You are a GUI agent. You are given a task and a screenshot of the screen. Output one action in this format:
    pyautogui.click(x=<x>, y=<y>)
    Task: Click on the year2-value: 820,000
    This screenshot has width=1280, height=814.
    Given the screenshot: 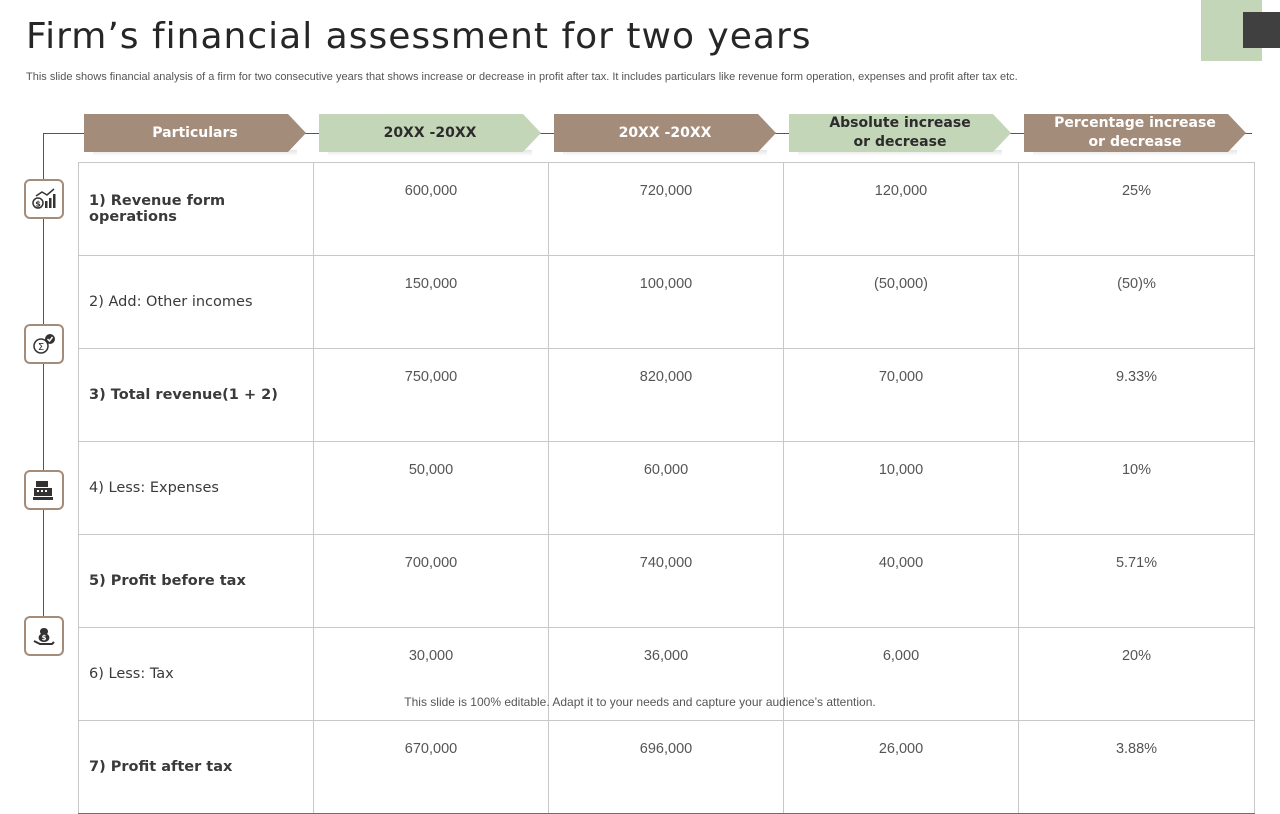 What is the action you would take?
    pyautogui.click(x=666, y=395)
    